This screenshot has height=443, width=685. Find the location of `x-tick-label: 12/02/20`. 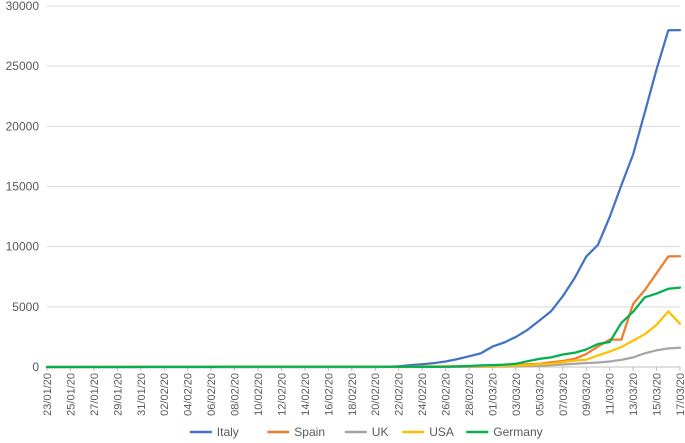

x-tick-label: 12/02/20 is located at coordinates (282, 394).